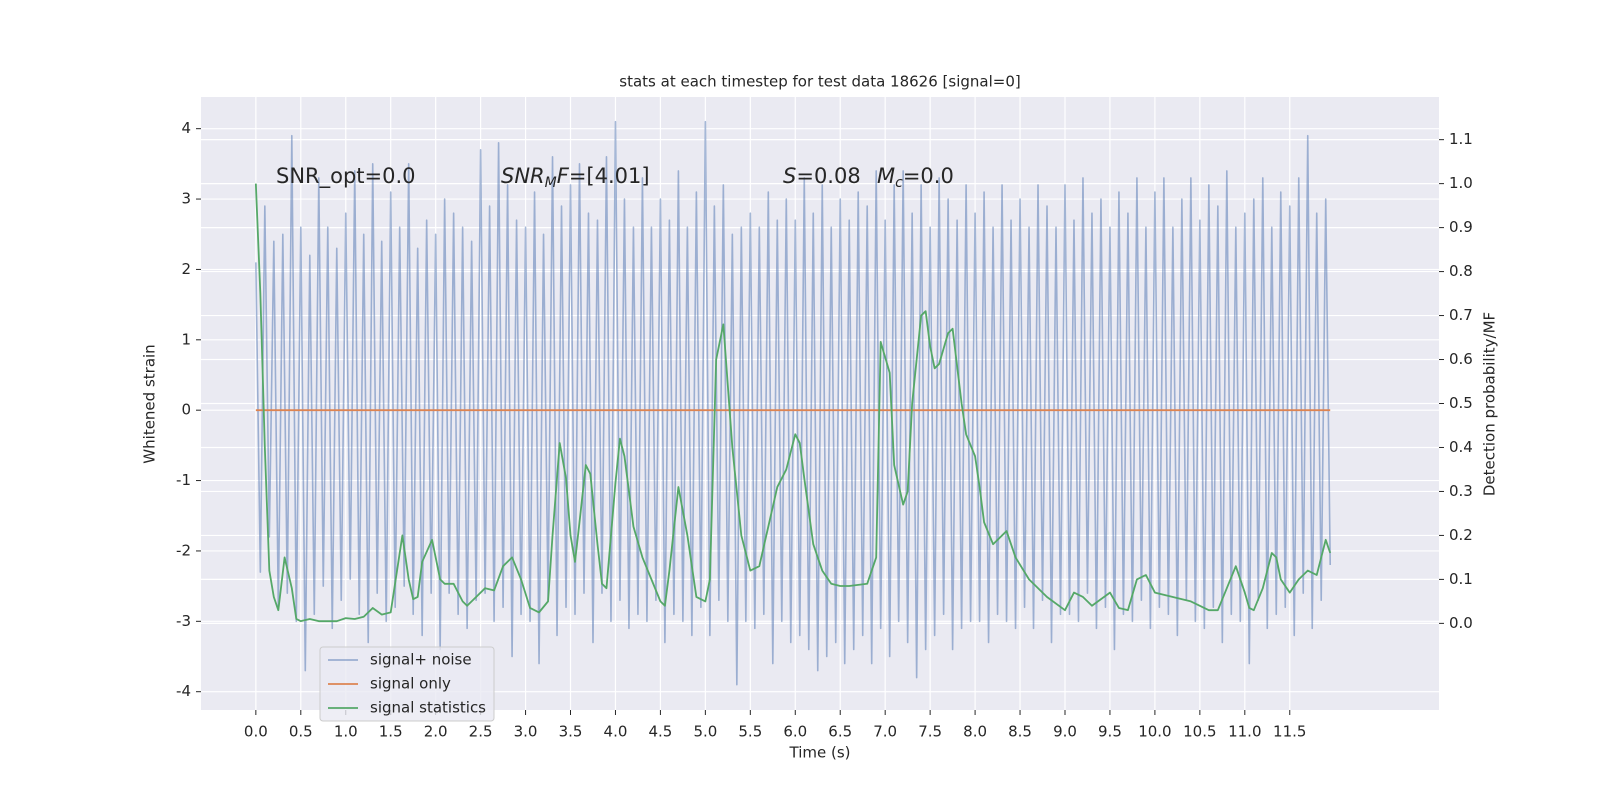 This screenshot has width=1600, height=800. I want to click on annotation: SNR_opt=0.0, so click(346, 176).